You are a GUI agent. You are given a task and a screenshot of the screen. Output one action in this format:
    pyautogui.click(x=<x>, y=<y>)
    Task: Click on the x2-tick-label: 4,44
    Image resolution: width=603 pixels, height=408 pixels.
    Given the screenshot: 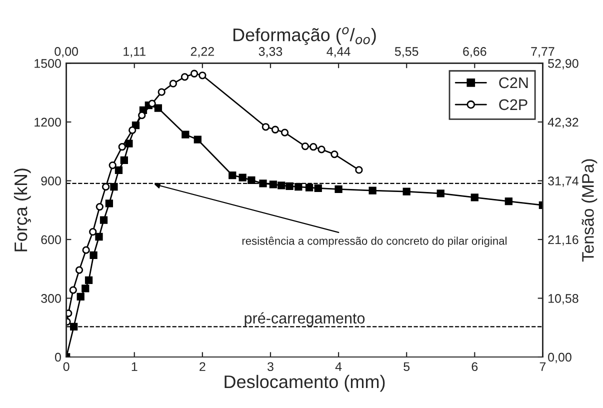 What is the action you would take?
    pyautogui.click(x=338, y=52)
    